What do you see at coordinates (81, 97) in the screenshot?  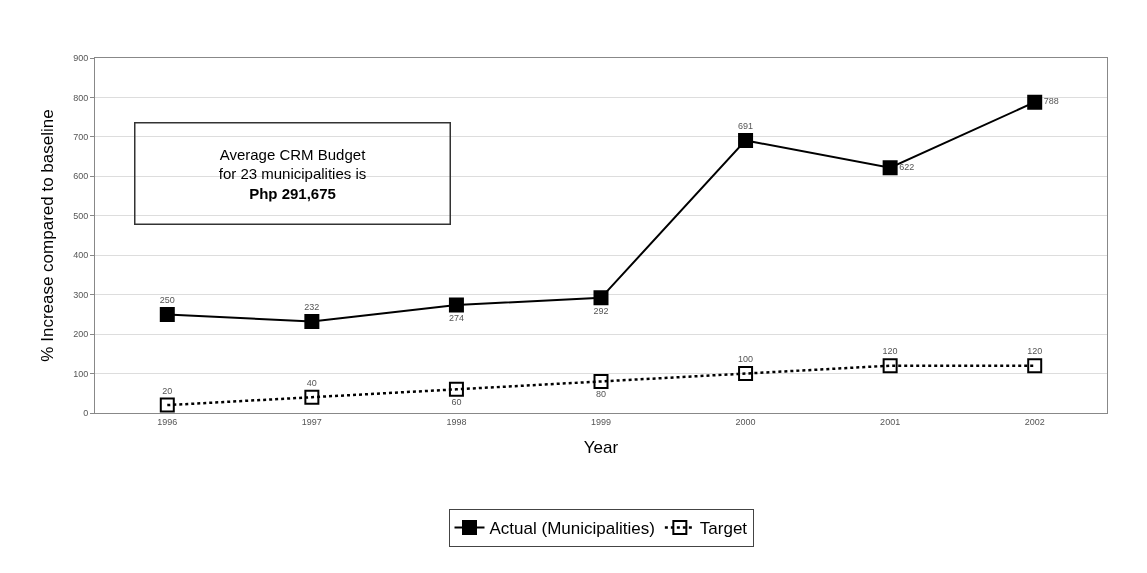 I see `y-tick-label: 800` at bounding box center [81, 97].